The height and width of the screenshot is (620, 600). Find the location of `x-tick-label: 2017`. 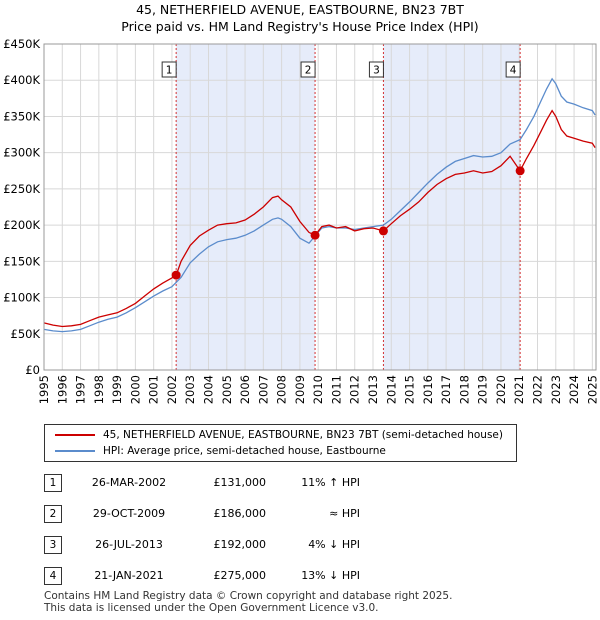

x-tick-label: 2017 is located at coordinates (446, 389).